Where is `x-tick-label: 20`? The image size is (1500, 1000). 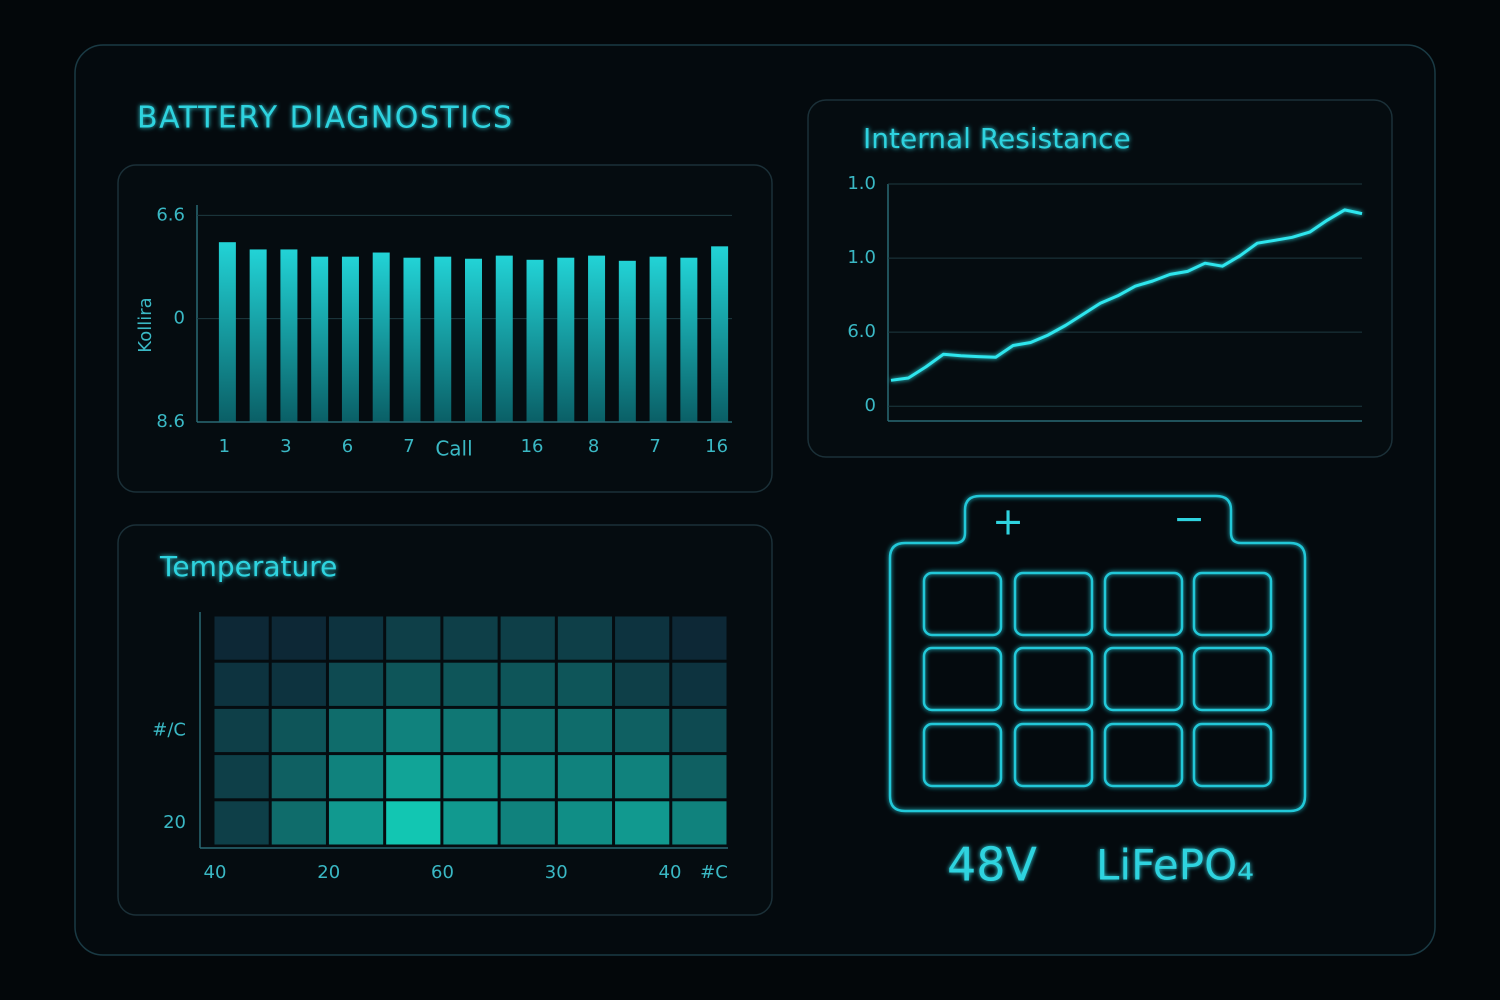
x-tick-label: 20 is located at coordinates (328, 872).